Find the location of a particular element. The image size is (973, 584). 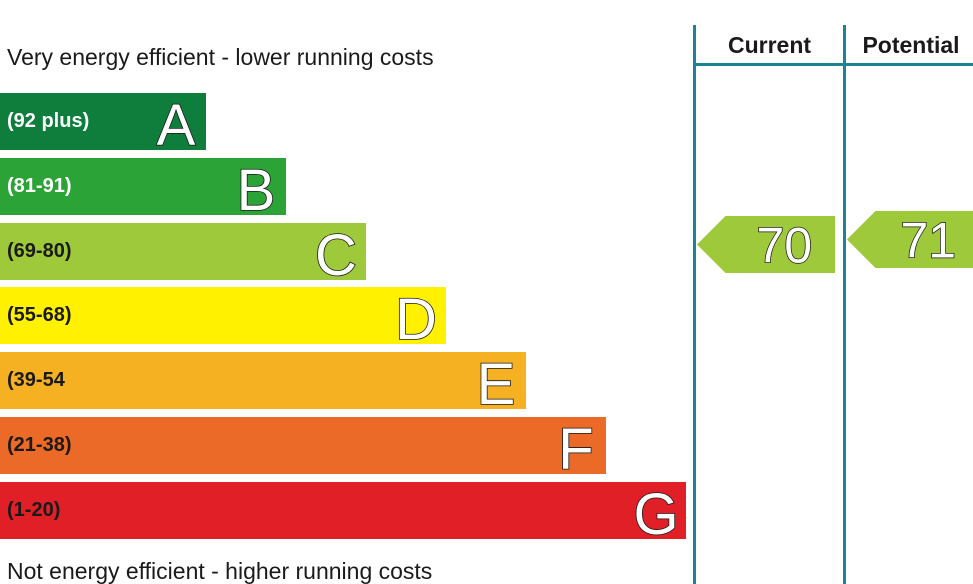

current-column-header: Current is located at coordinates (769, 45).